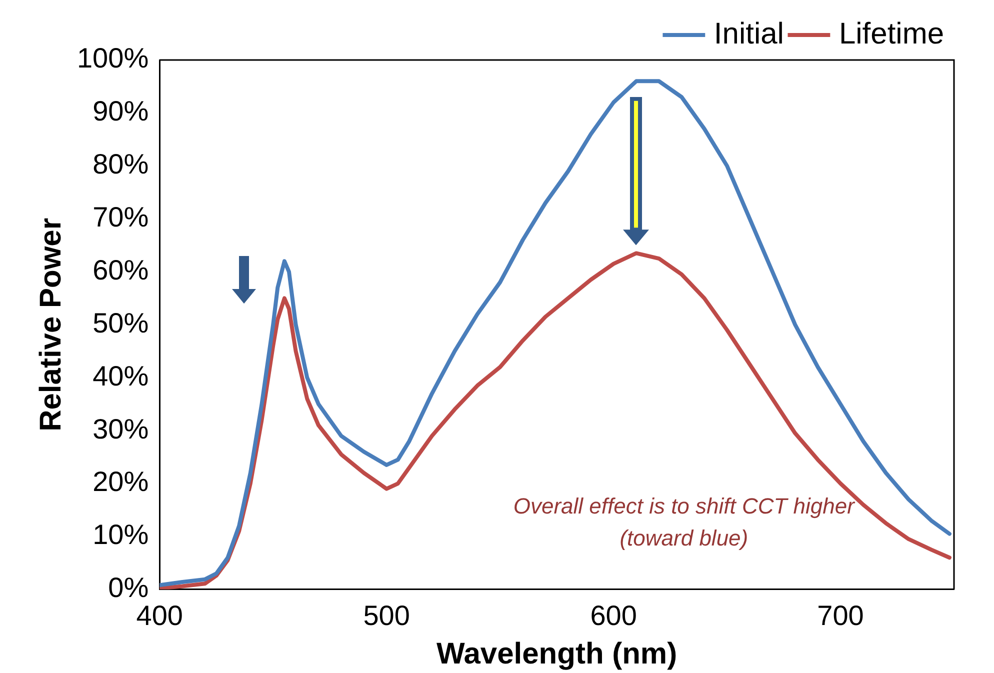 The height and width of the screenshot is (673, 994). What do you see at coordinates (120, 164) in the screenshot?
I see `y-tick-label: 80%` at bounding box center [120, 164].